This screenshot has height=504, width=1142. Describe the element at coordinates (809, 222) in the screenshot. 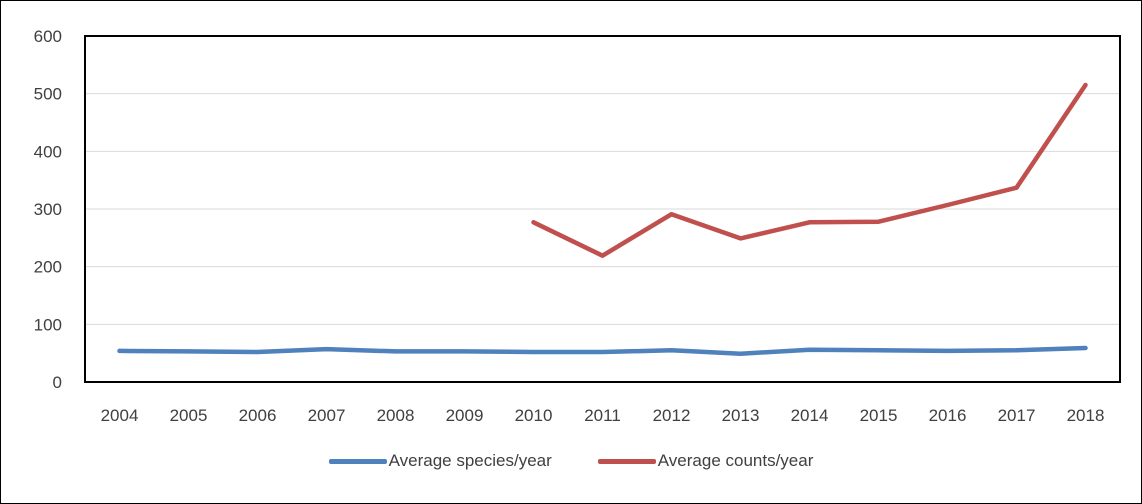

I see `data-point-1-2014` at that location.